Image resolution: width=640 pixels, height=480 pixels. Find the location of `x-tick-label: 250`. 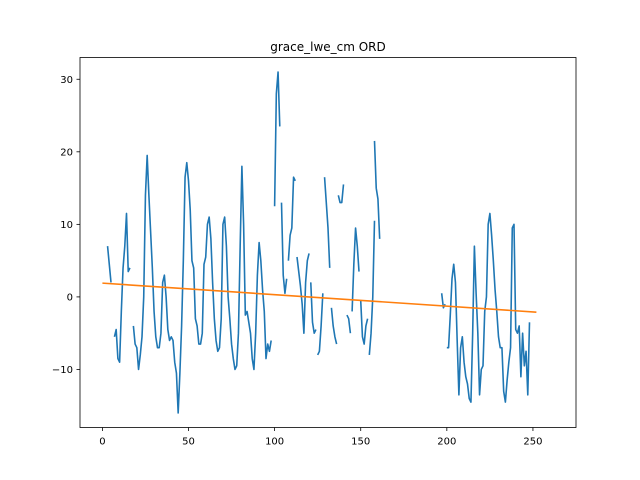

x-tick-label: 250 is located at coordinates (532, 442).